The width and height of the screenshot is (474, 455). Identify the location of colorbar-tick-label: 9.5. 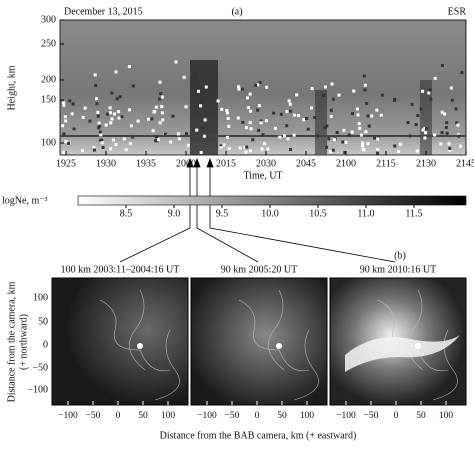
(222, 213).